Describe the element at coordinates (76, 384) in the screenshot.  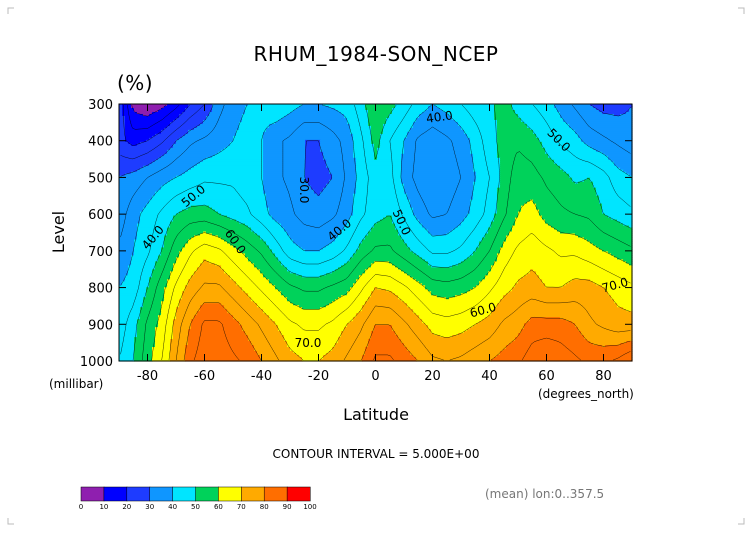
I see `y-unit-label: (millibar)` at that location.